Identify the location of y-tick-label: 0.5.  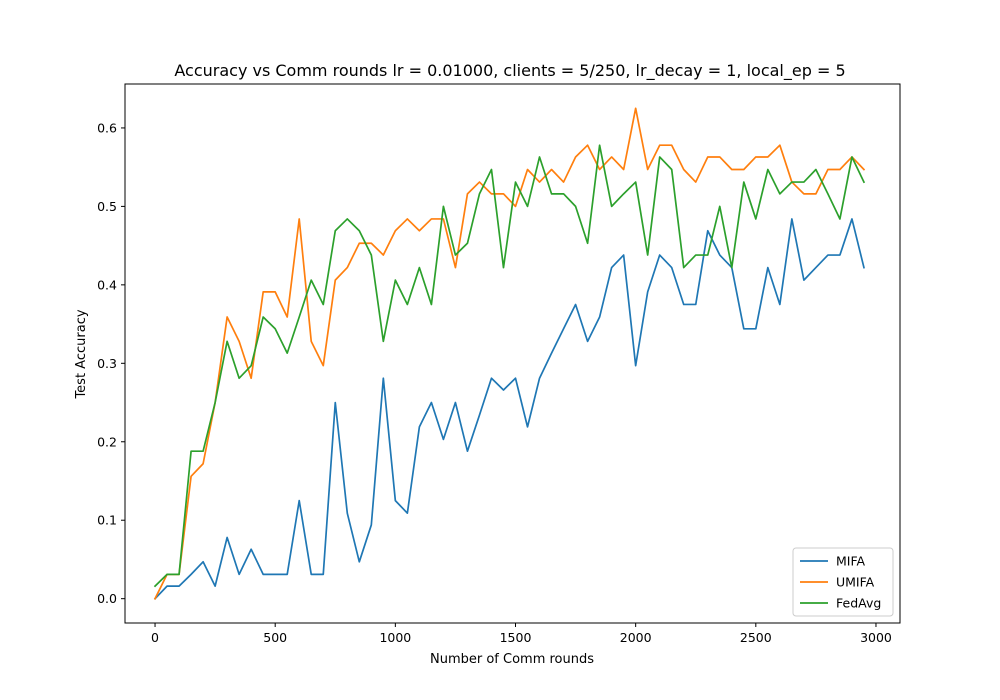
(107, 206).